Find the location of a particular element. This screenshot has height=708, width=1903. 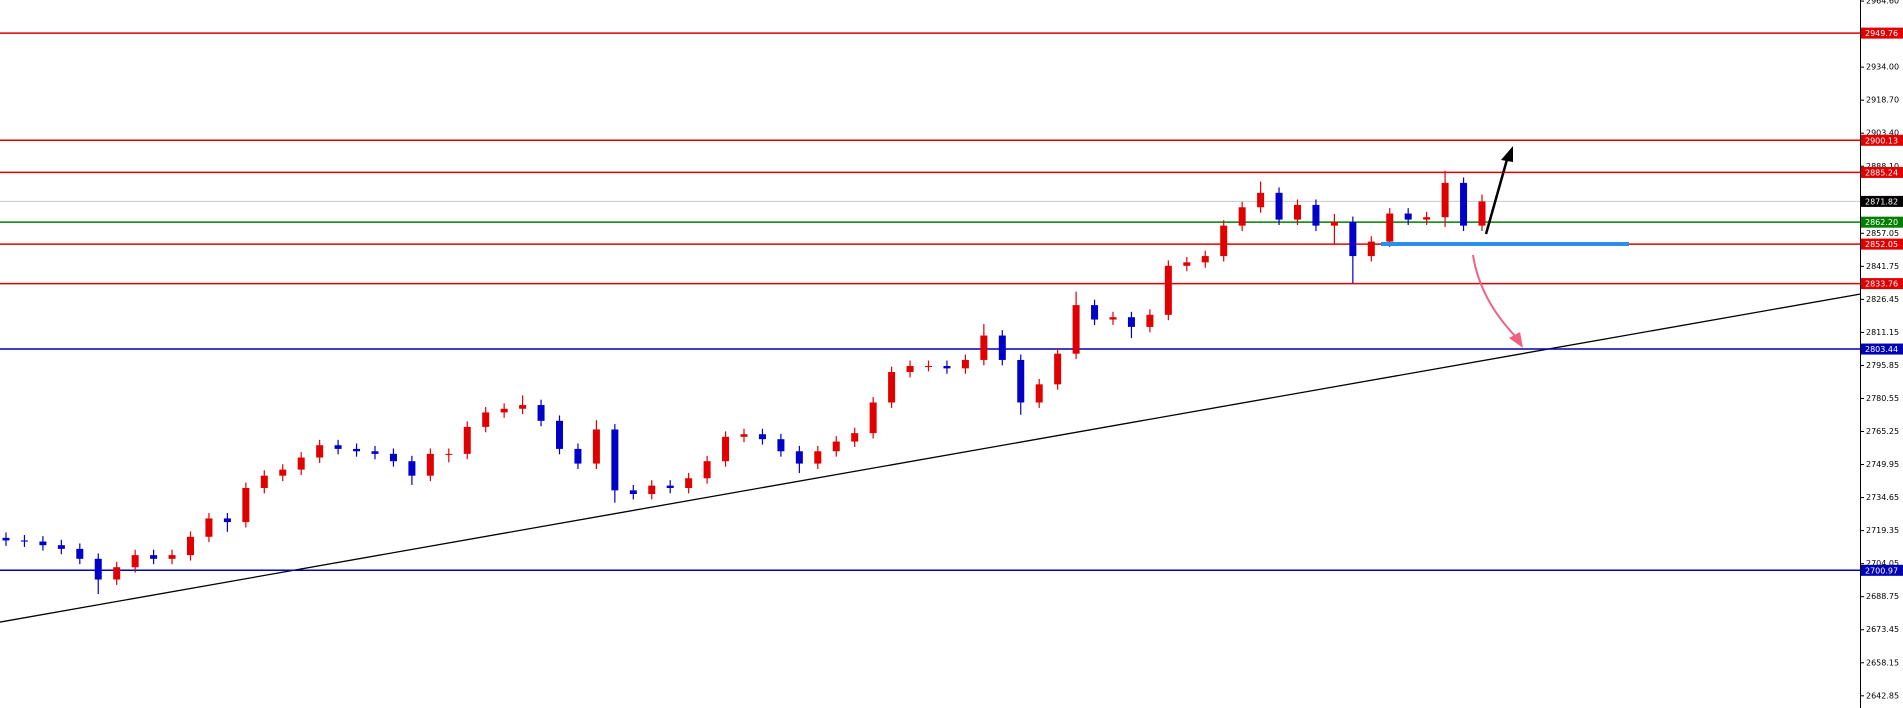

down-arrow is located at coordinates (1495, 296).